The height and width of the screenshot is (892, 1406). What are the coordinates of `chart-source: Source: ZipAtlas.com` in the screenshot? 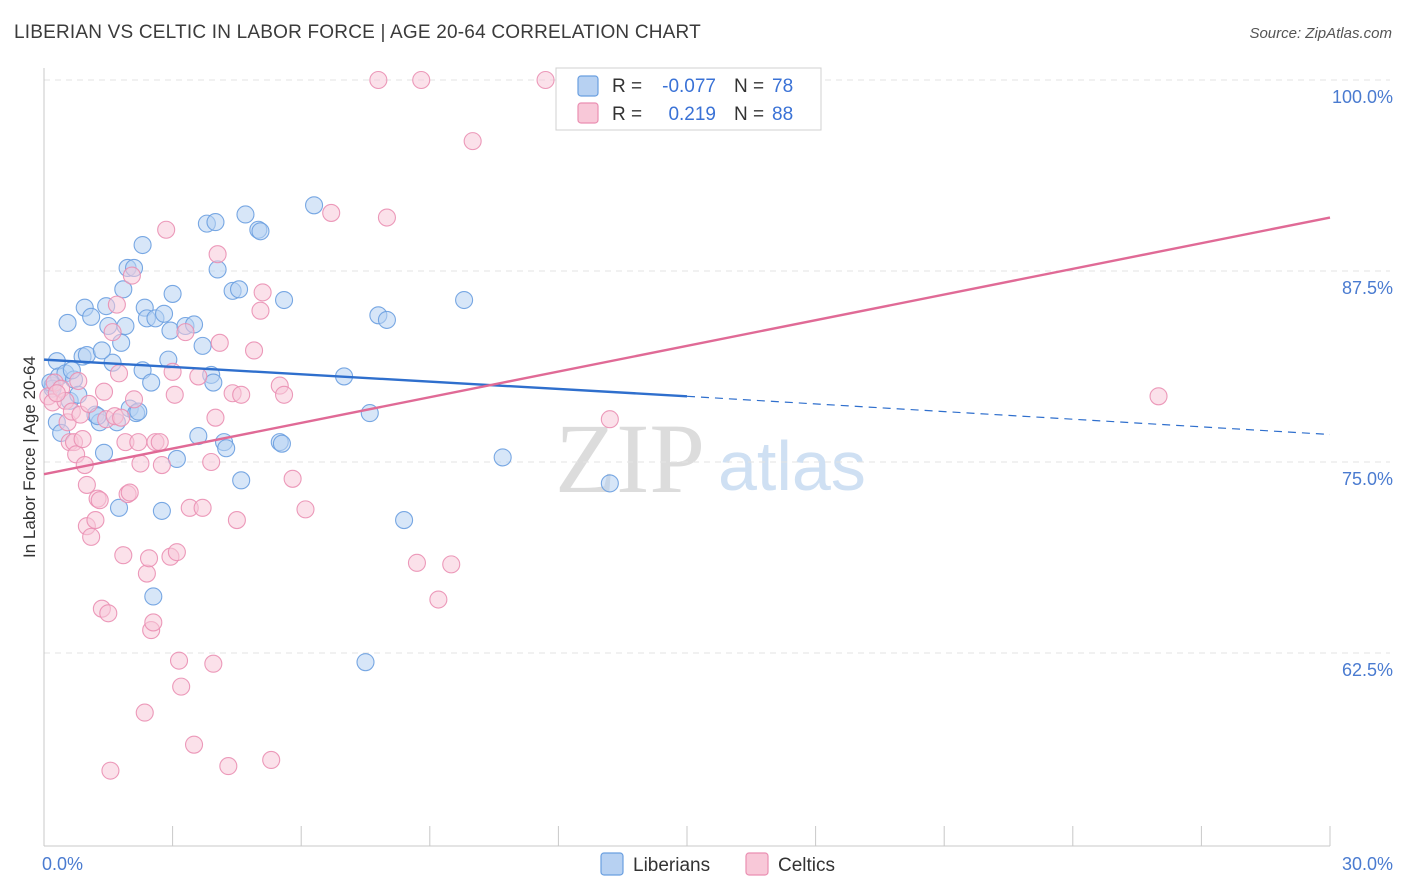 It's located at (1320, 33).